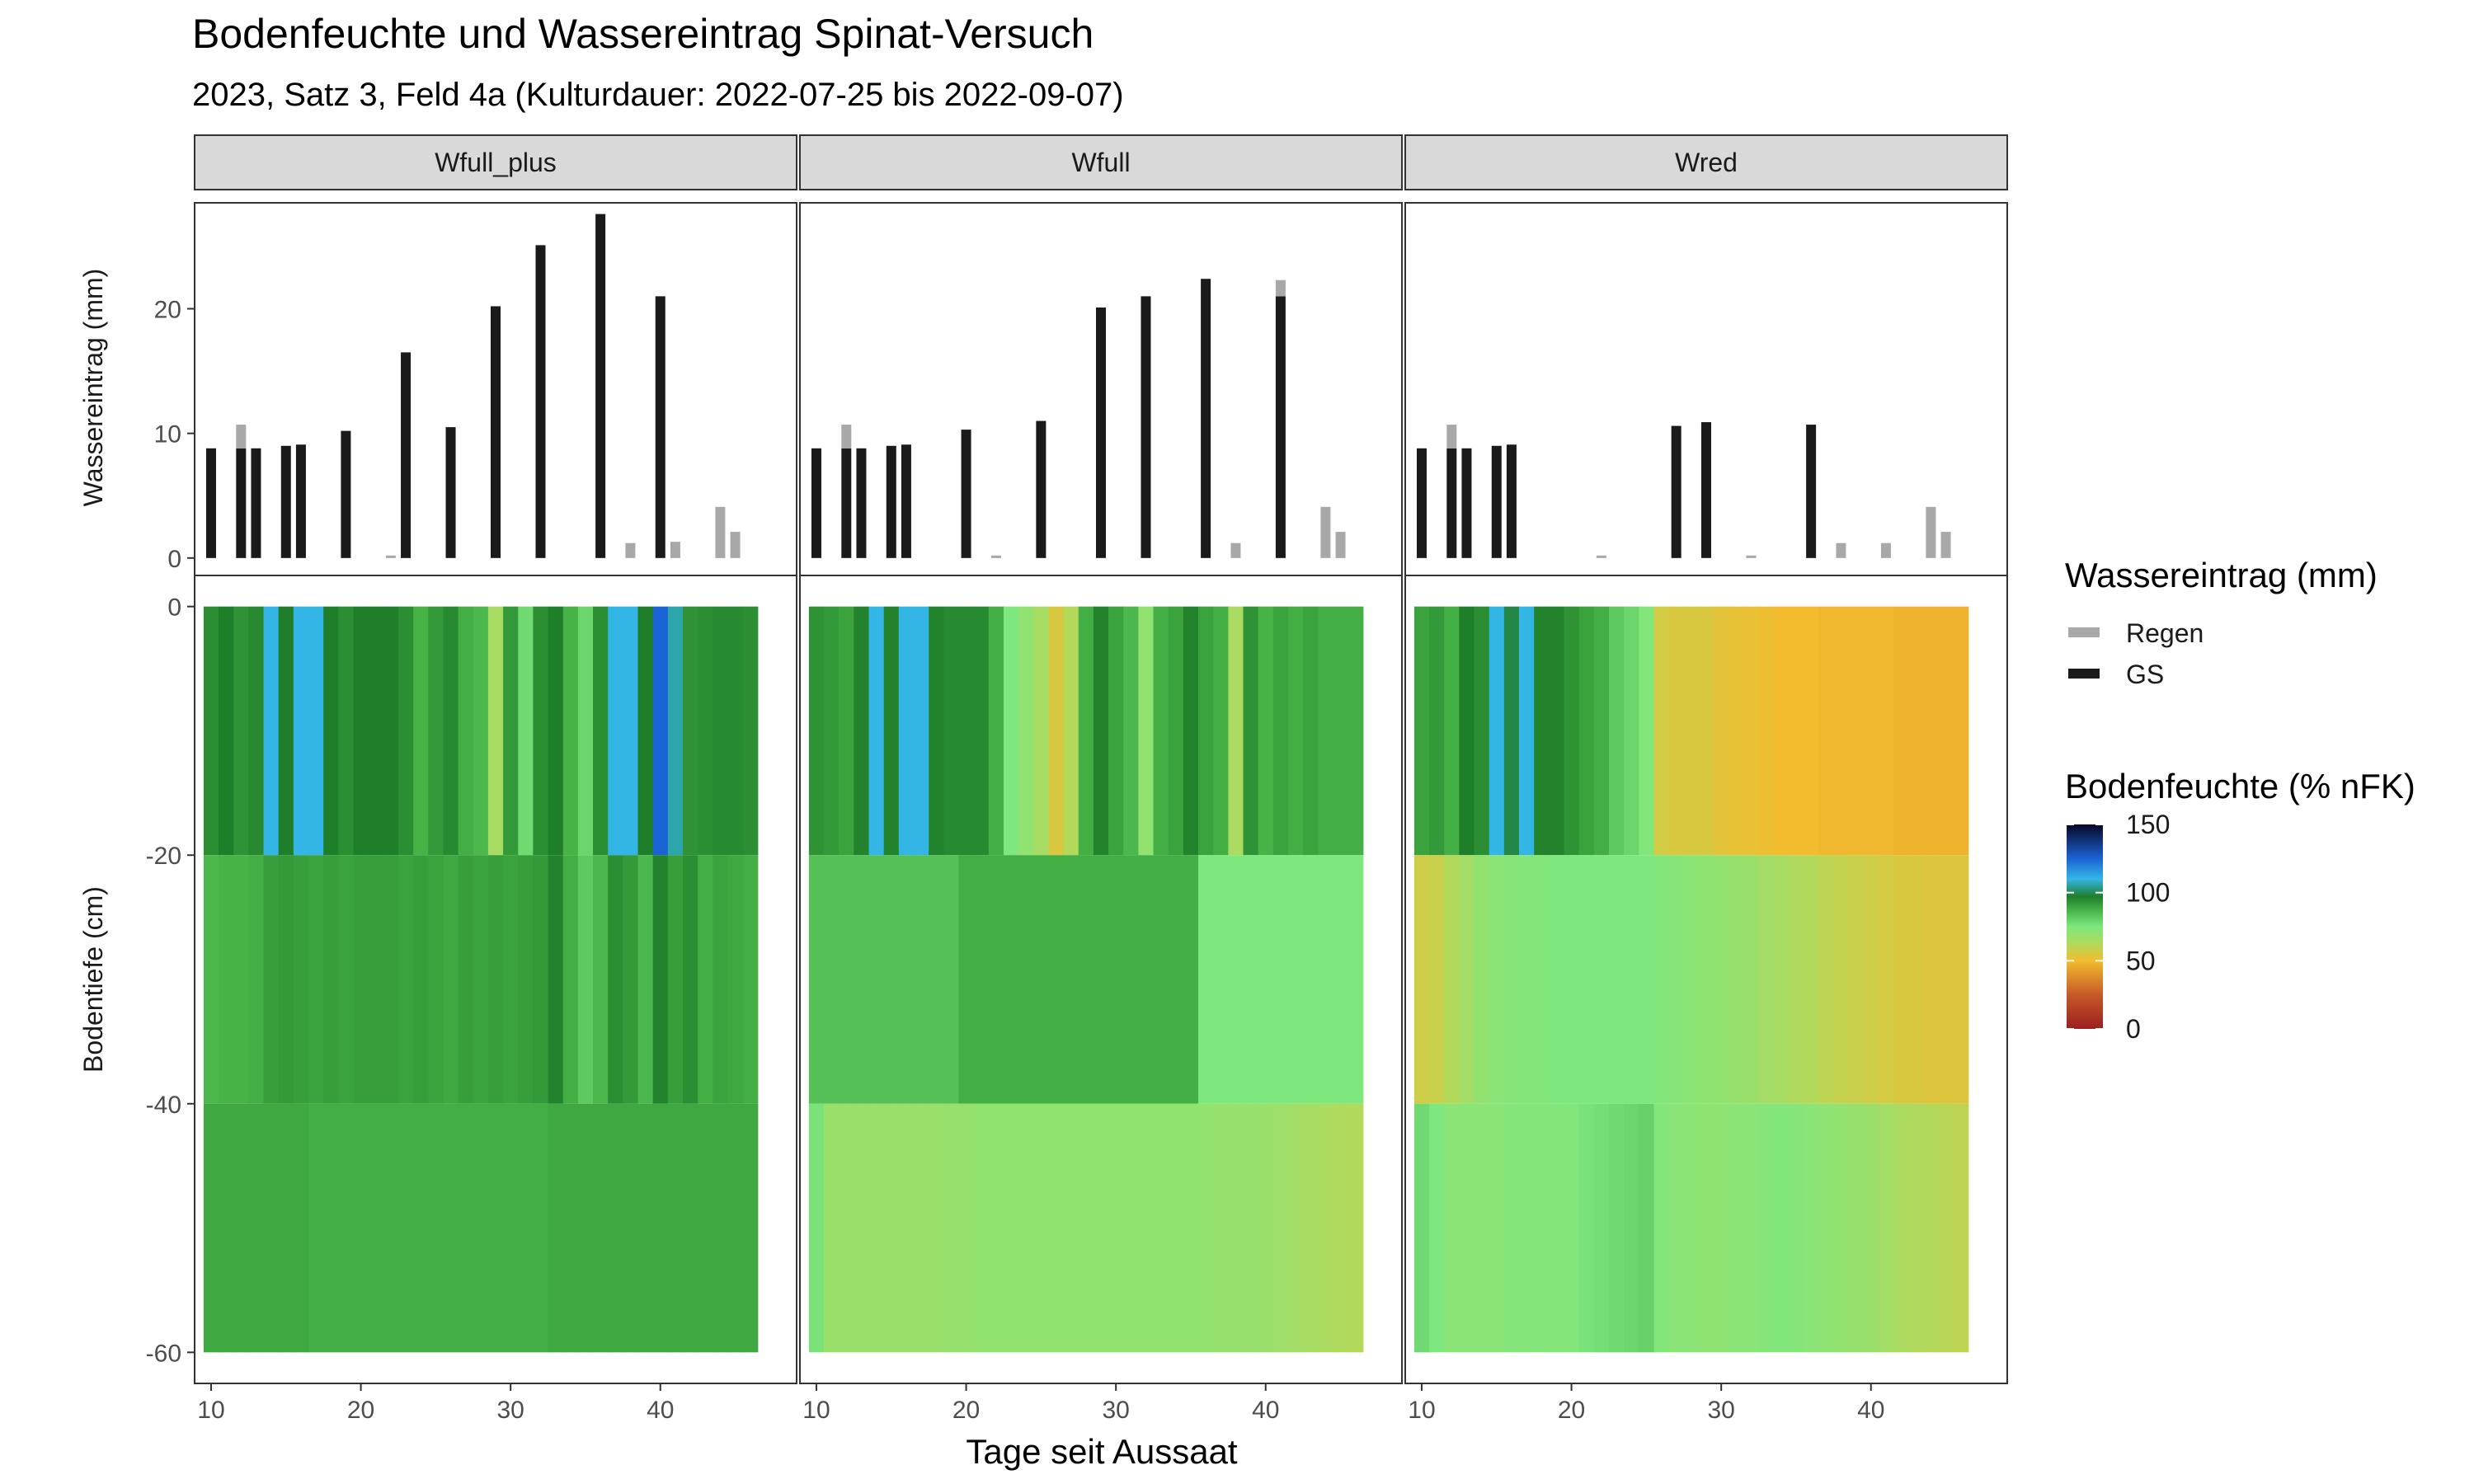  I want to click on y-tick-label: 0, so click(174, 608).